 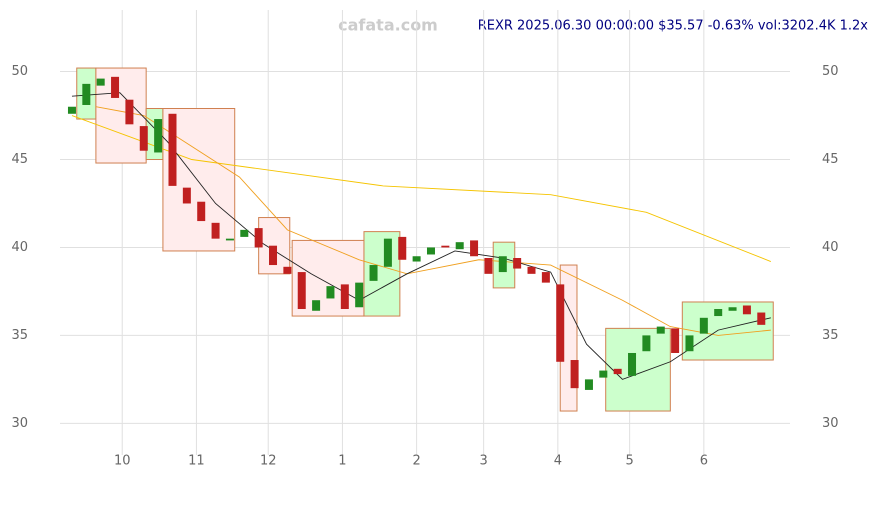 What do you see at coordinates (388, 25) in the screenshot?
I see `watermark: cafata.com` at bounding box center [388, 25].